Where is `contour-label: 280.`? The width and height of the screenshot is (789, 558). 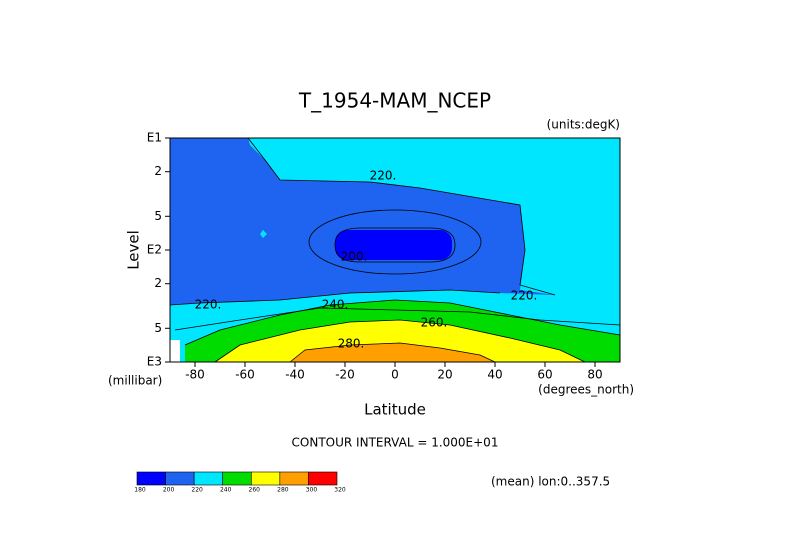 contour-label: 280. is located at coordinates (351, 344).